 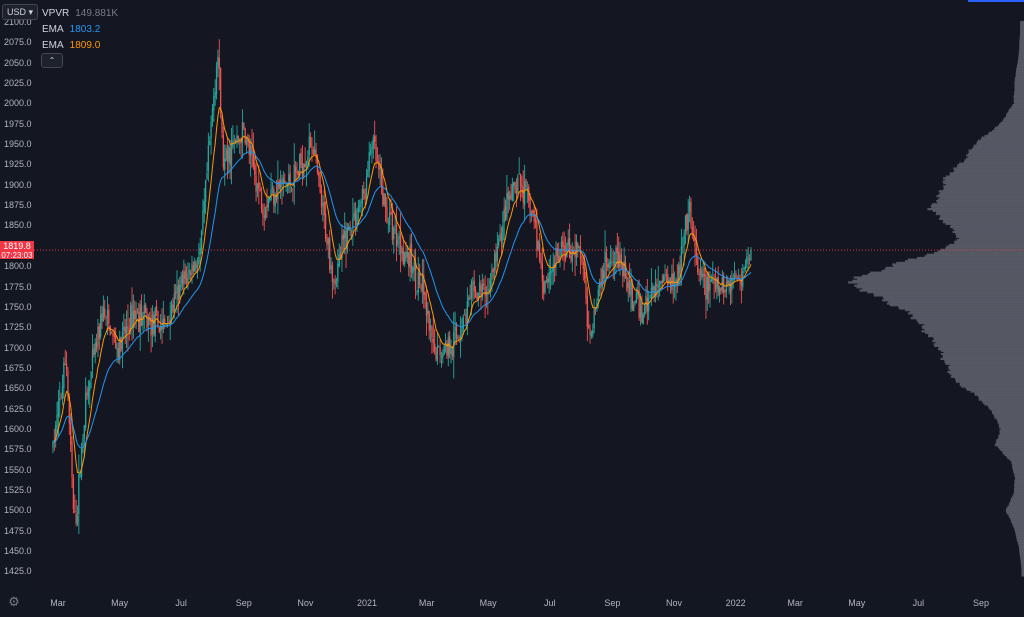 I want to click on time-tick: 2022, so click(x=735, y=603).